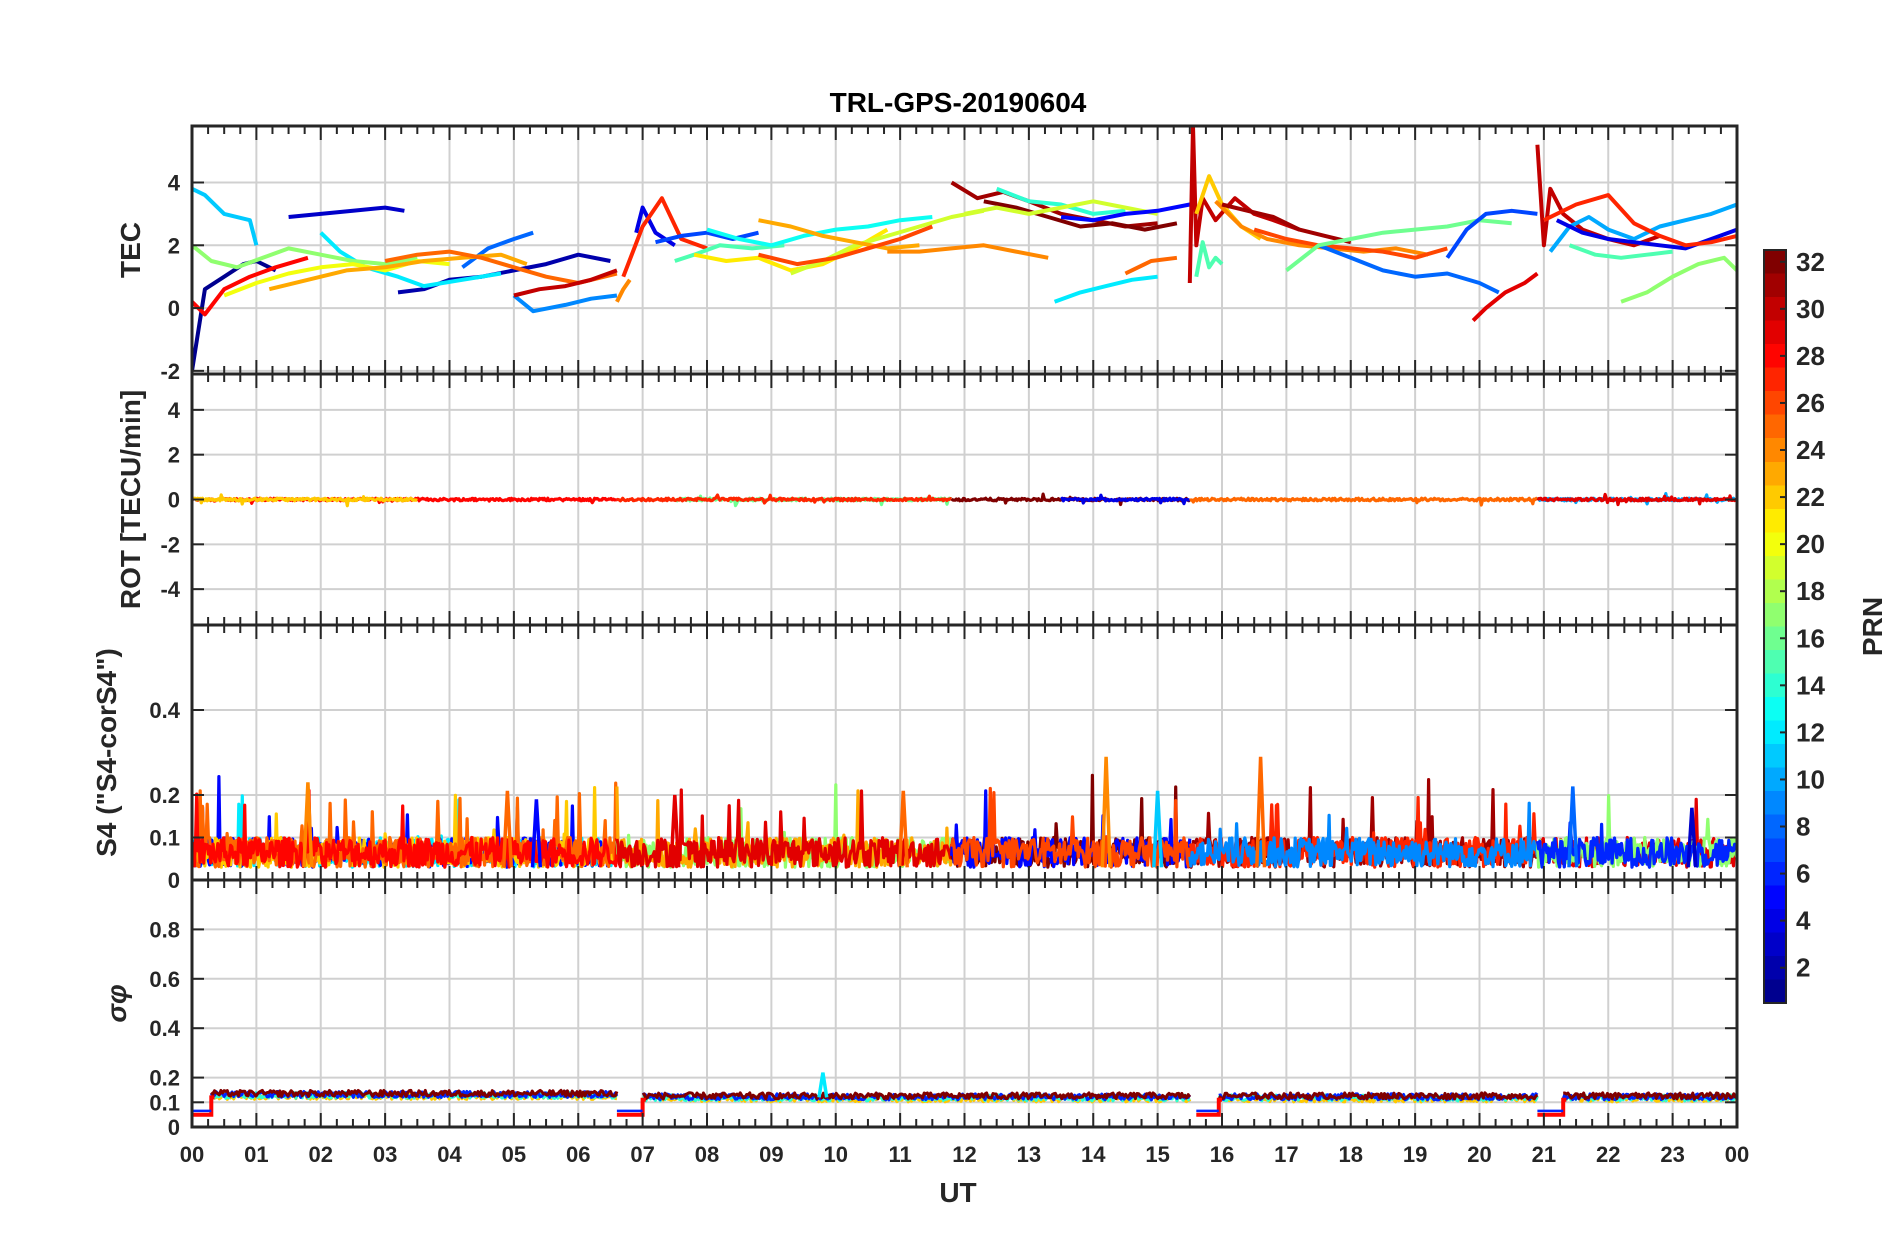 The width and height of the screenshot is (1902, 1241). What do you see at coordinates (164, 1102) in the screenshot?
I see `y-tick-label: 0.1` at bounding box center [164, 1102].